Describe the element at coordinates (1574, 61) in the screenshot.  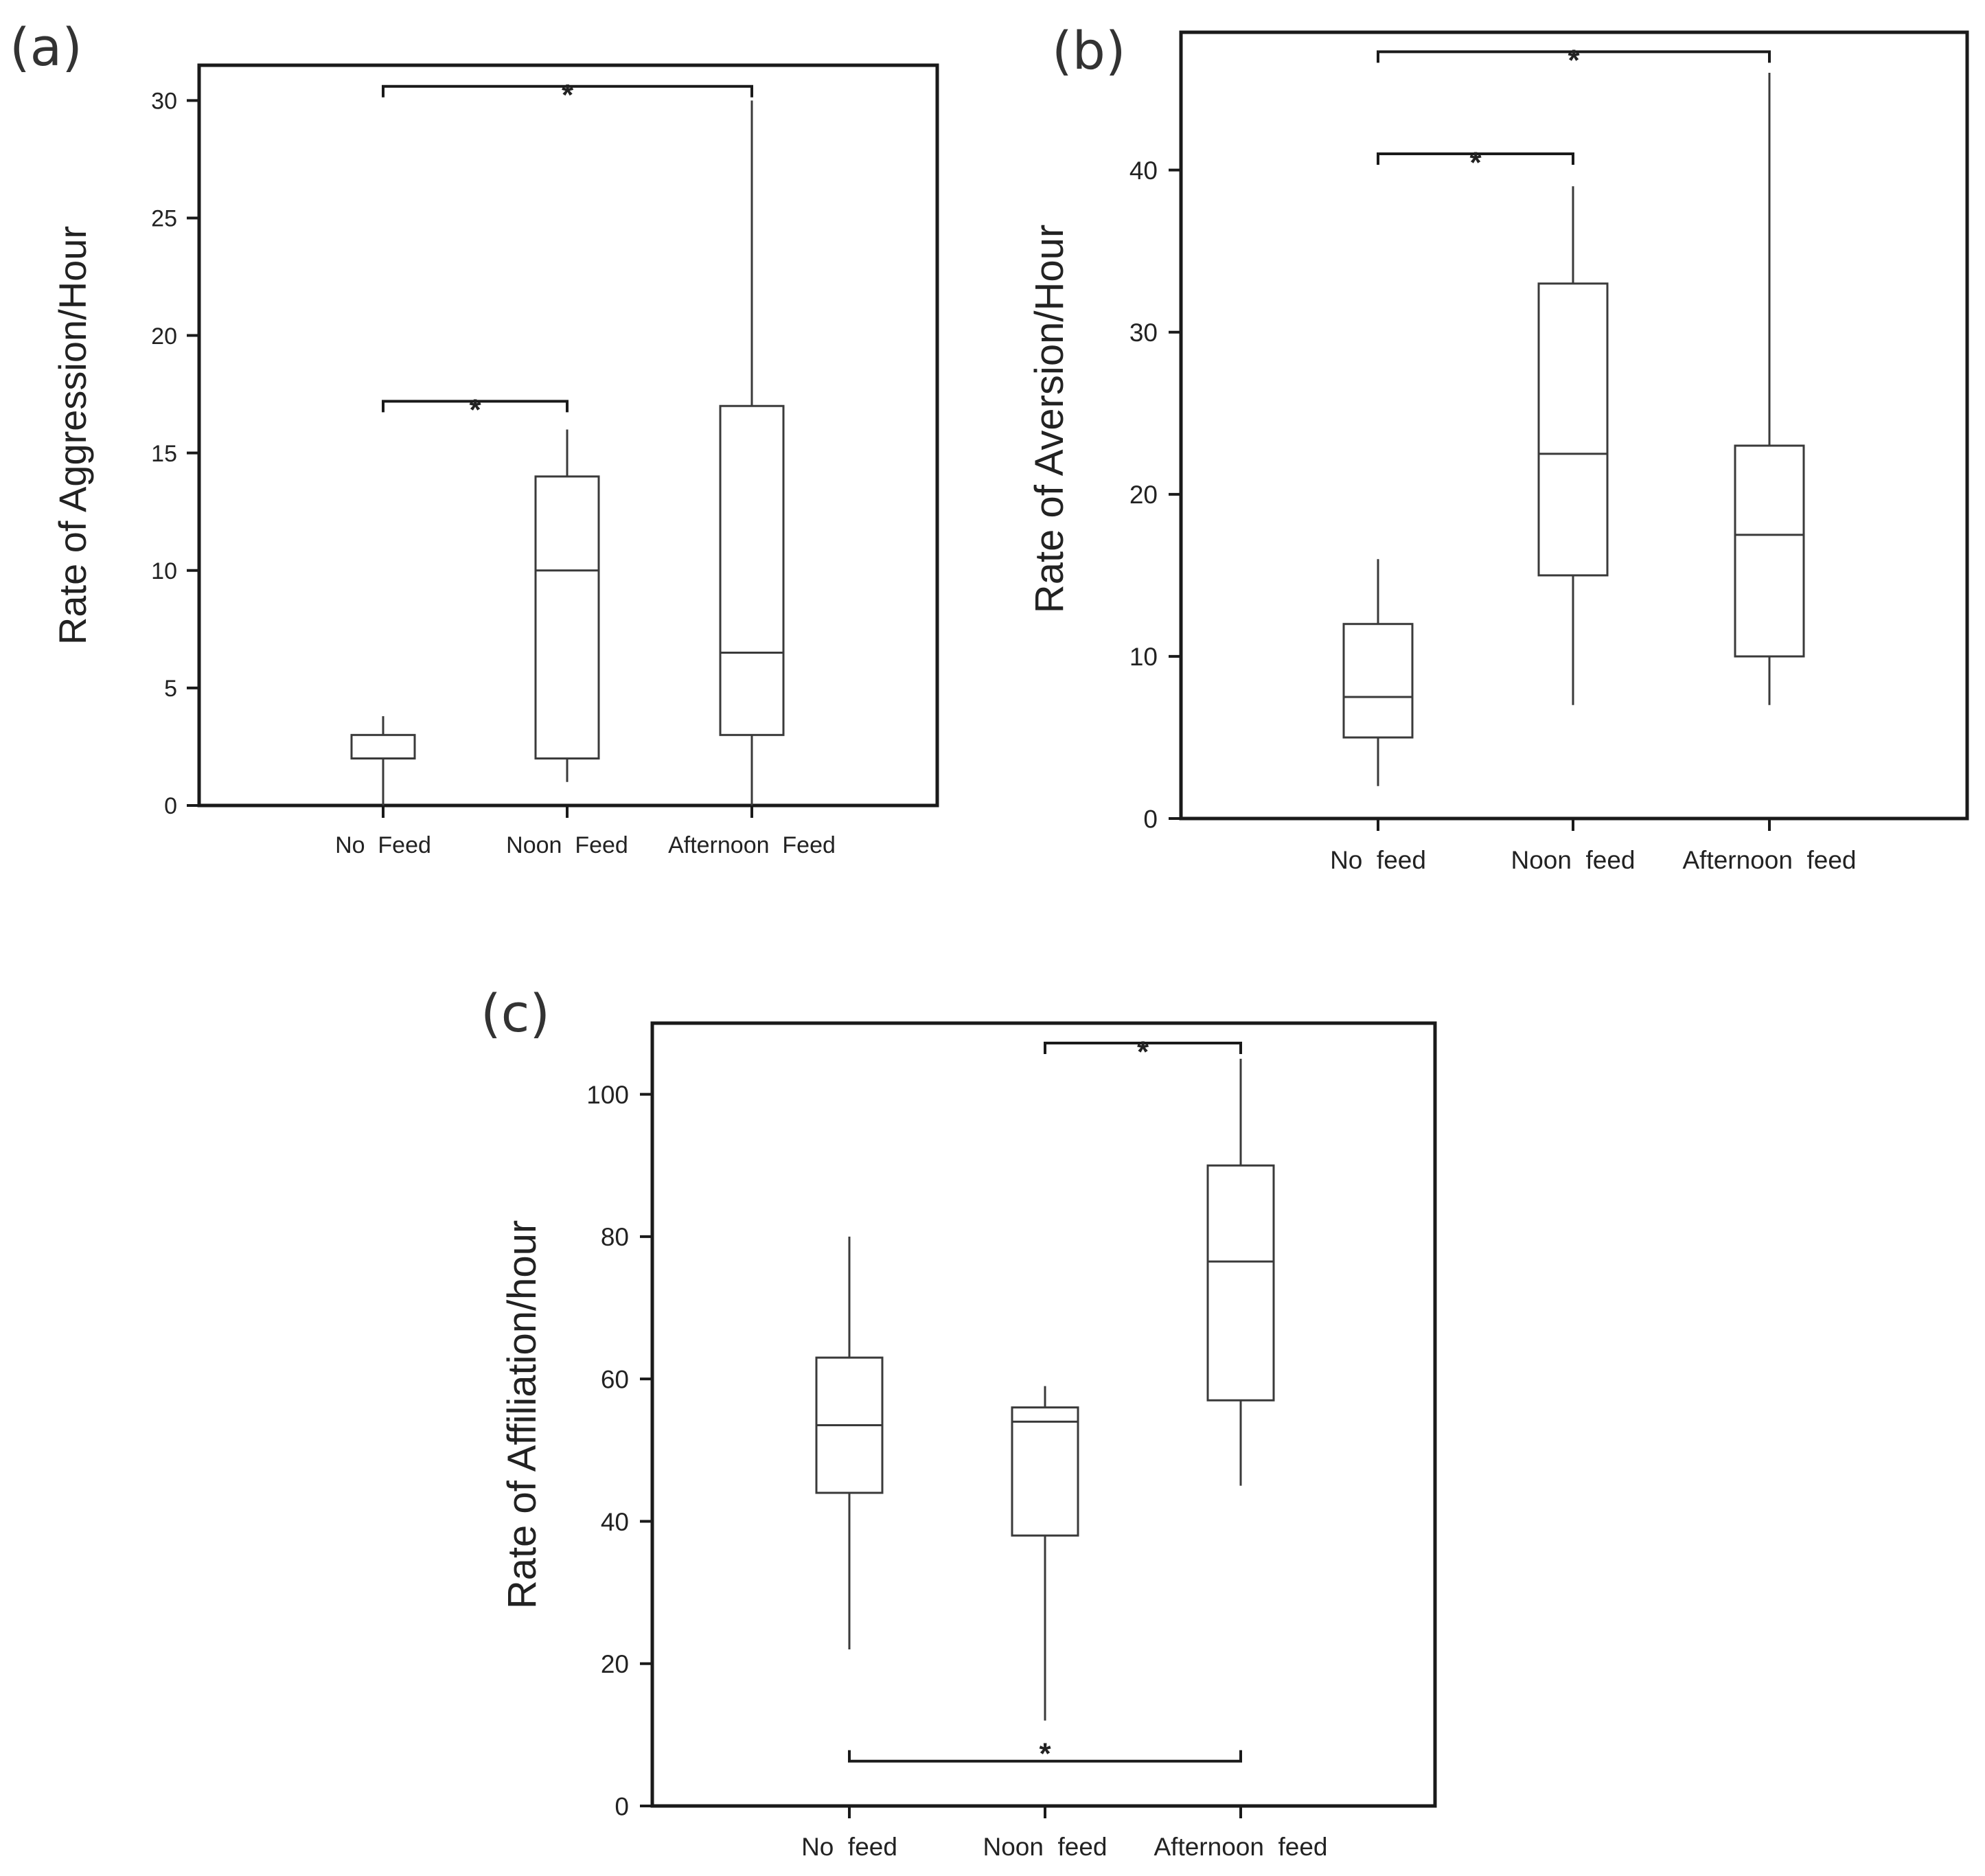
I see `panel-b-significance-label-1: *` at that location.